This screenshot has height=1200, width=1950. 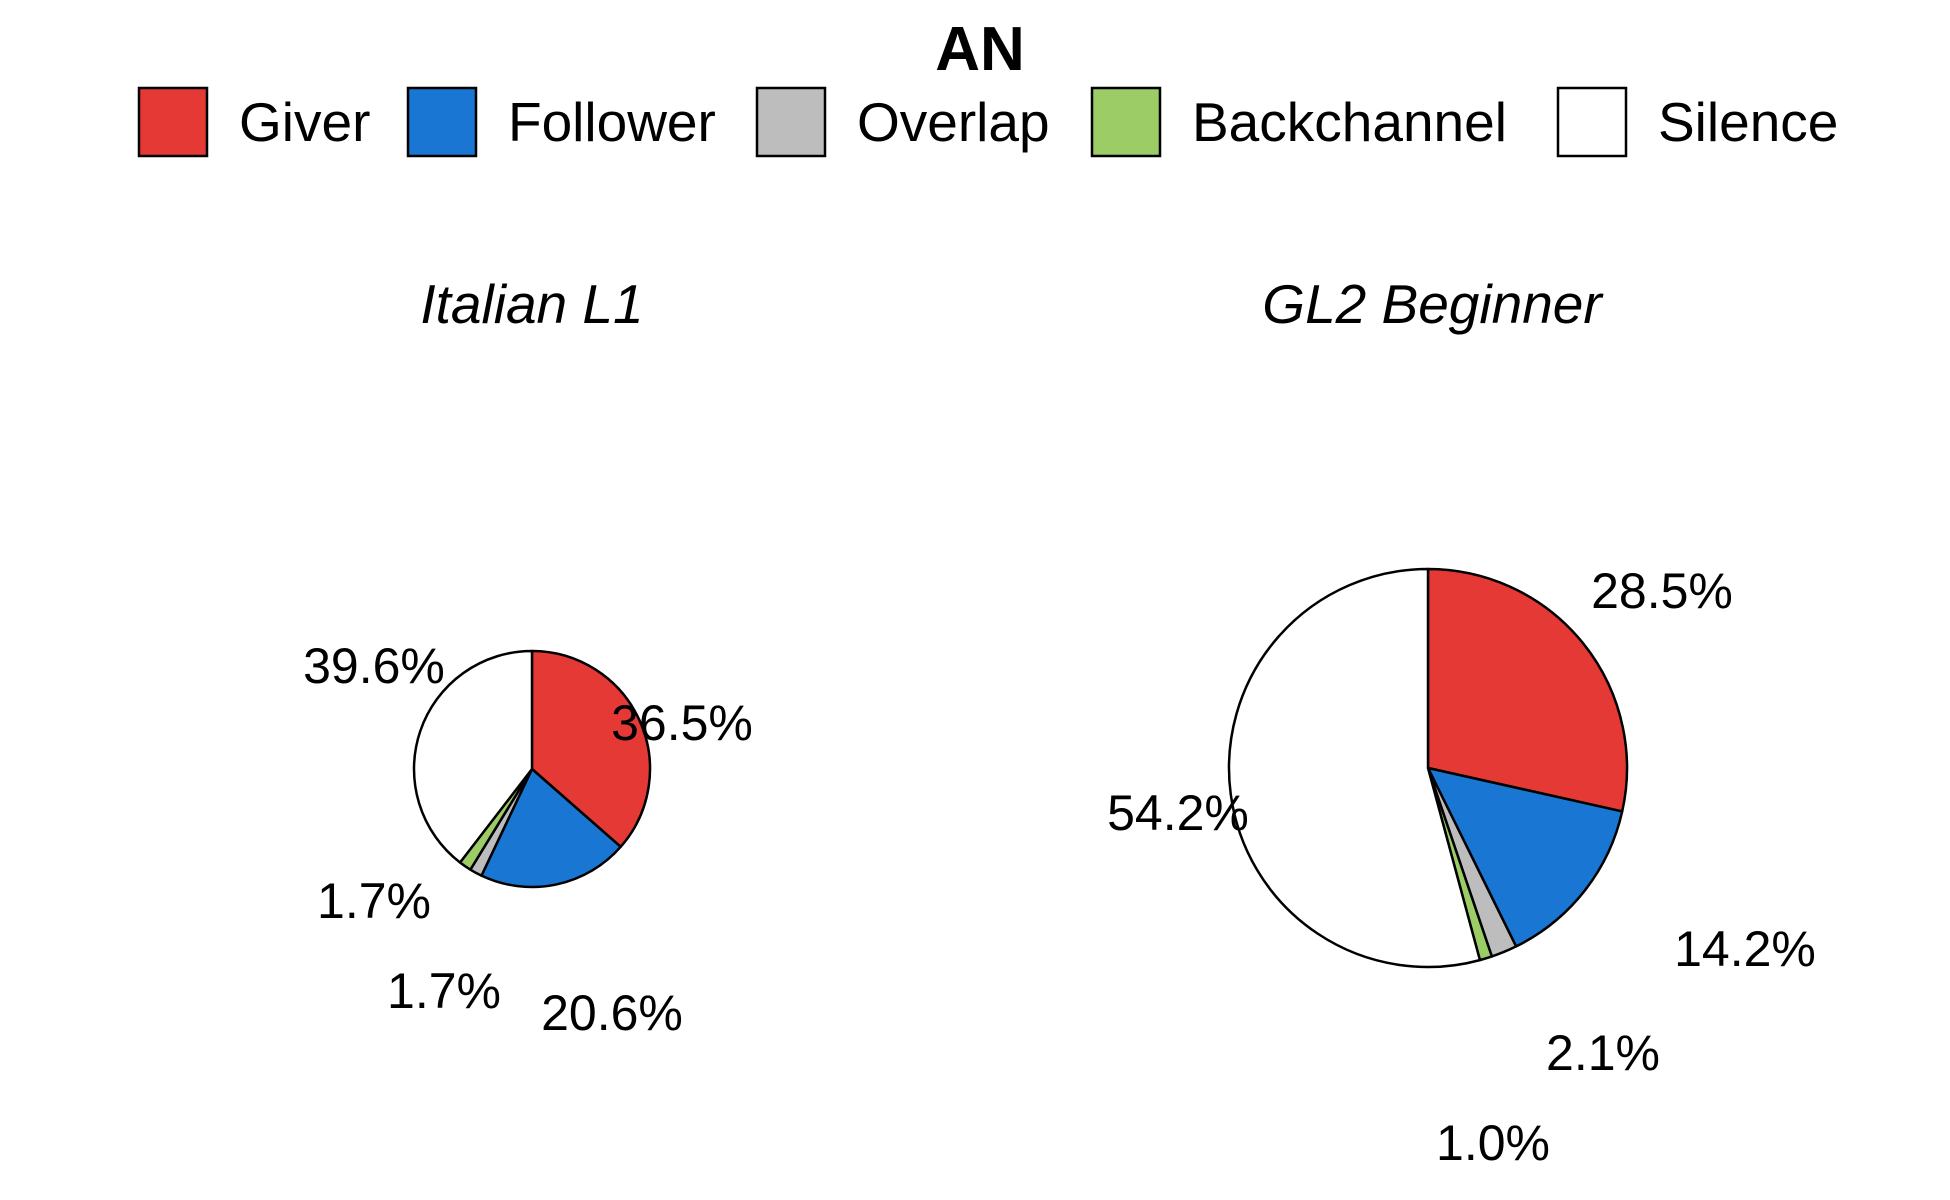 I want to click on panel-title-gl2-beginner: GL2 Beginner, so click(x=1433, y=304).